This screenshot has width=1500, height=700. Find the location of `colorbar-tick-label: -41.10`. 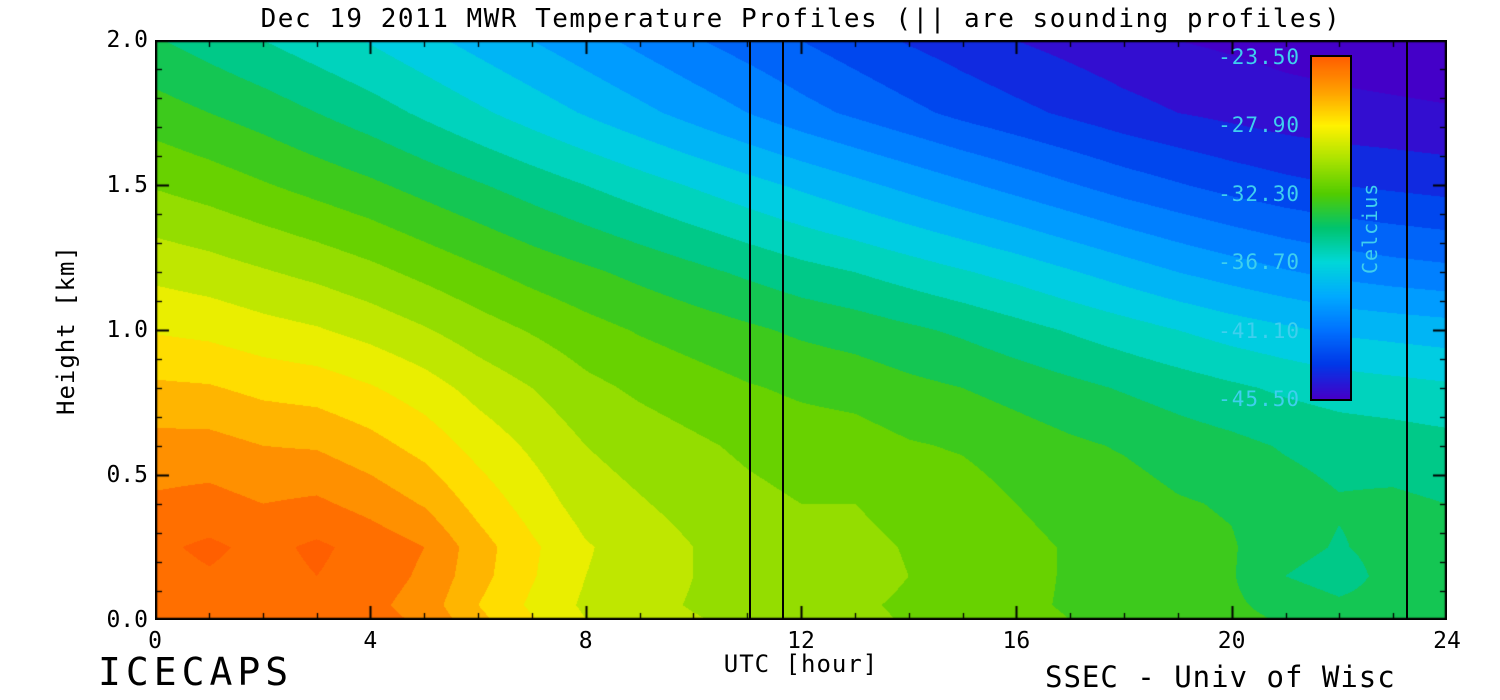

colorbar-tick-label: -41.10 is located at coordinates (1259, 330).